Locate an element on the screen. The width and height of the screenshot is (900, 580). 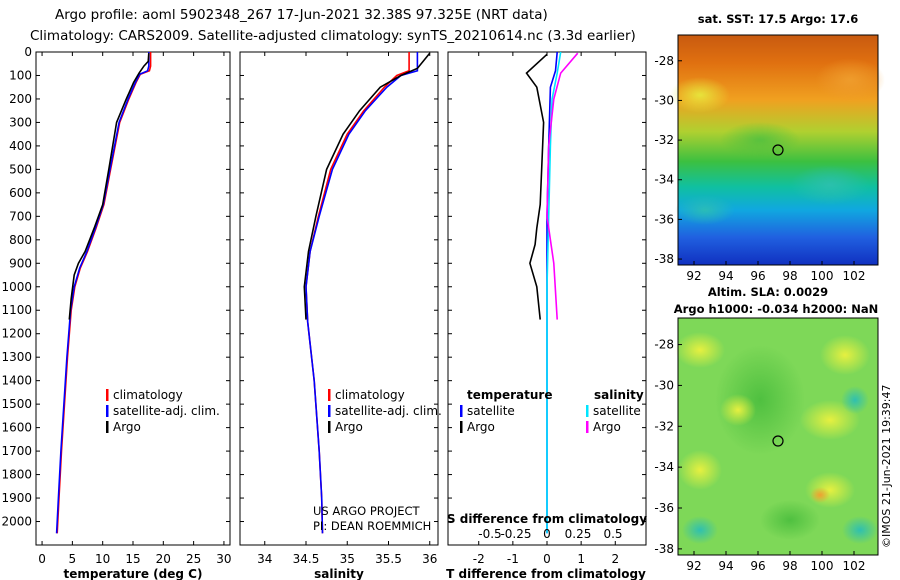
x-tick-label: 10 is located at coordinates (102, 559).